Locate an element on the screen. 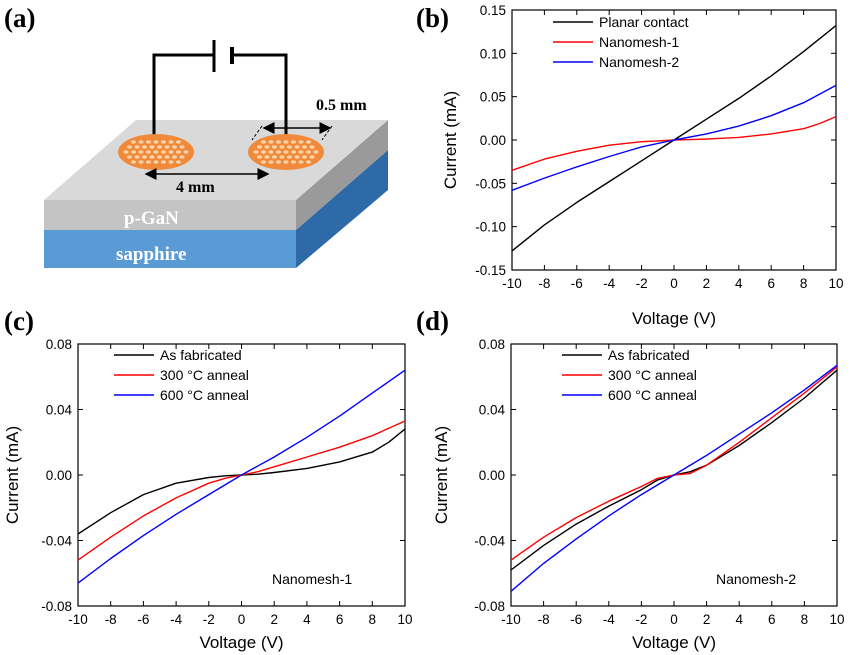  y-tick-label: 0.05 is located at coordinates (493, 97).